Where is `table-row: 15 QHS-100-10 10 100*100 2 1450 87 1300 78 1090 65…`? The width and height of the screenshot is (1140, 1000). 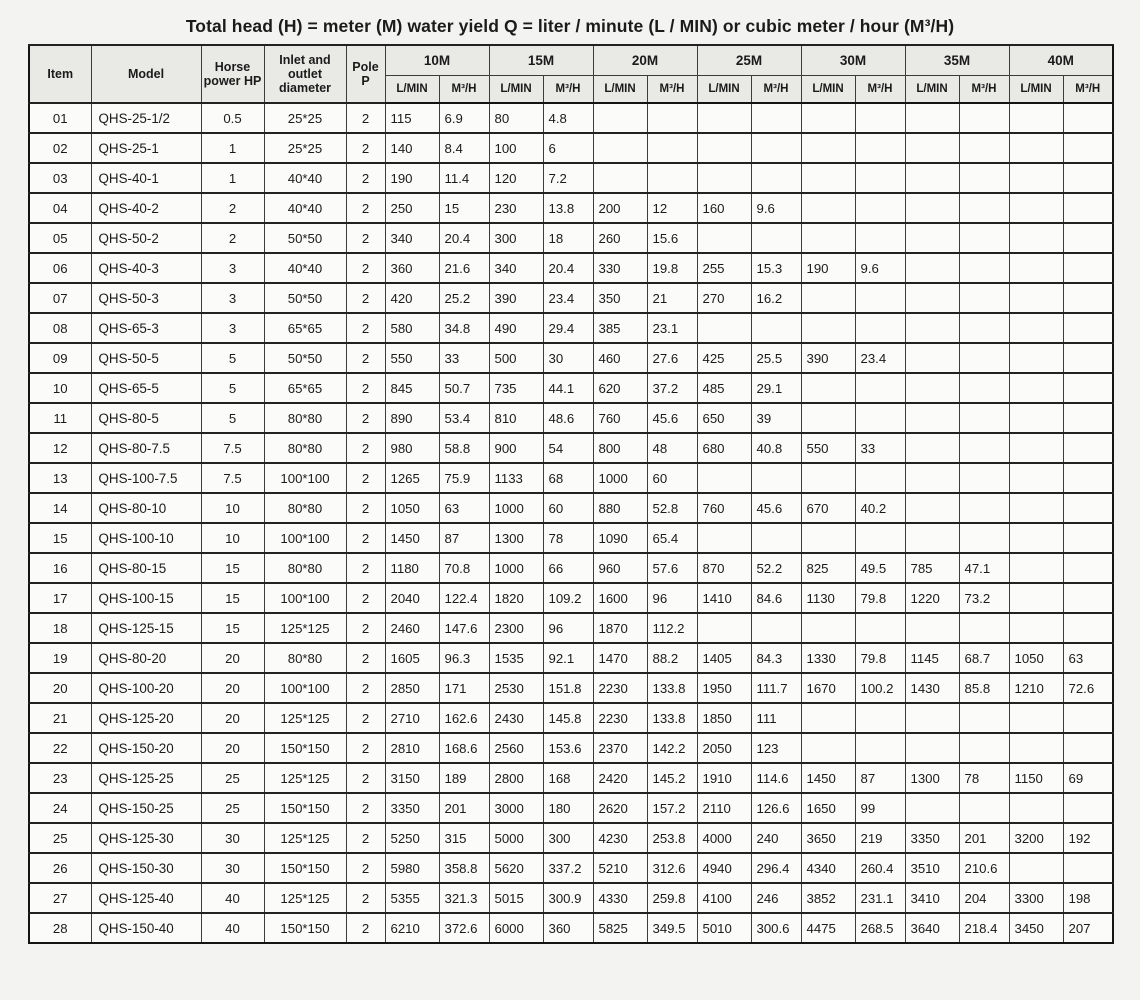
table-row: 15 QHS-100-10 10 100*100 2 1450 87 1300 78 1090 65… is located at coordinates (570, 537).